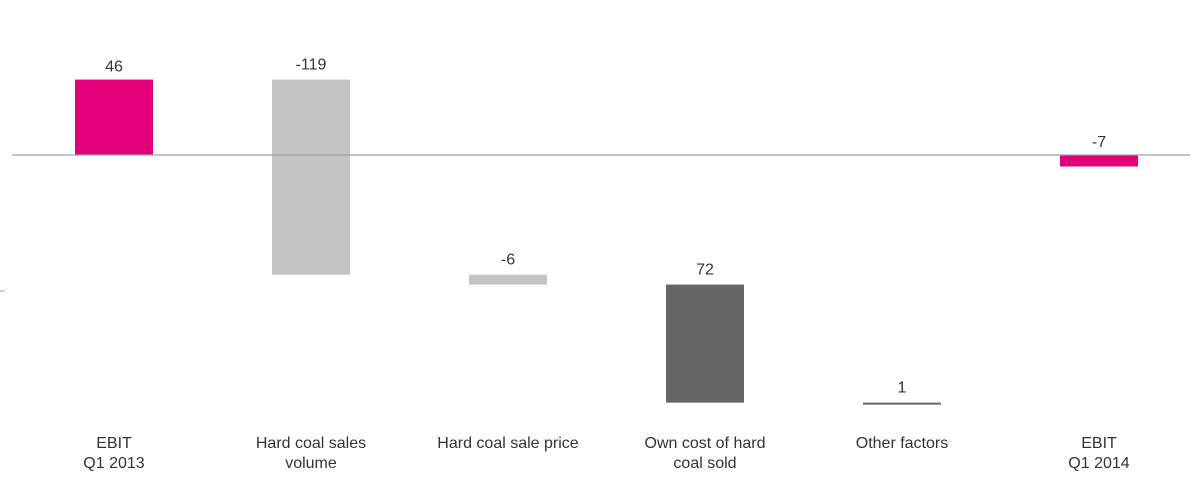 Image resolution: width=1192 pixels, height=480 pixels. I want to click on value-label-5: -7, so click(1099, 142).